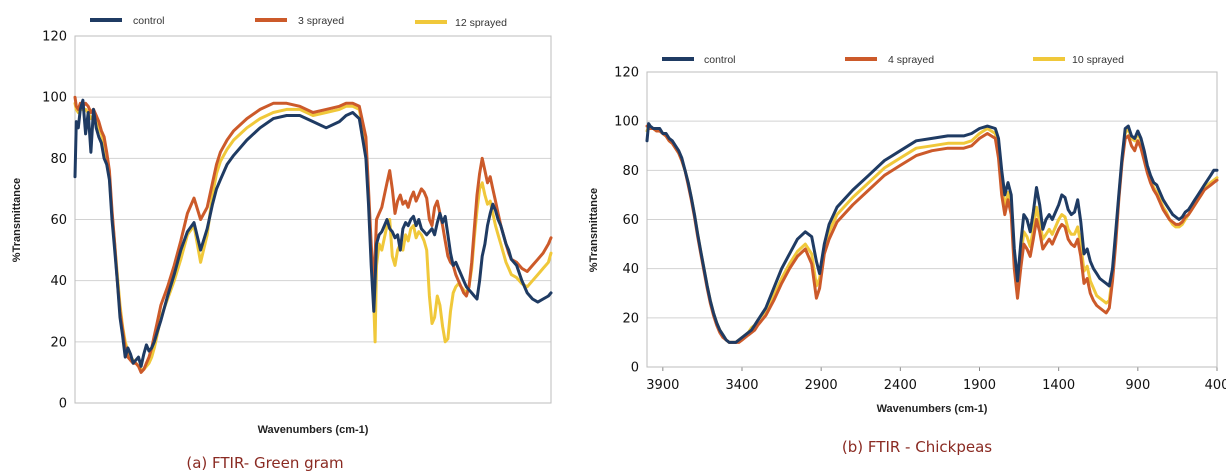  What do you see at coordinates (1137, 385) in the screenshot?
I see `x-tick-label: 900` at bounding box center [1137, 385].